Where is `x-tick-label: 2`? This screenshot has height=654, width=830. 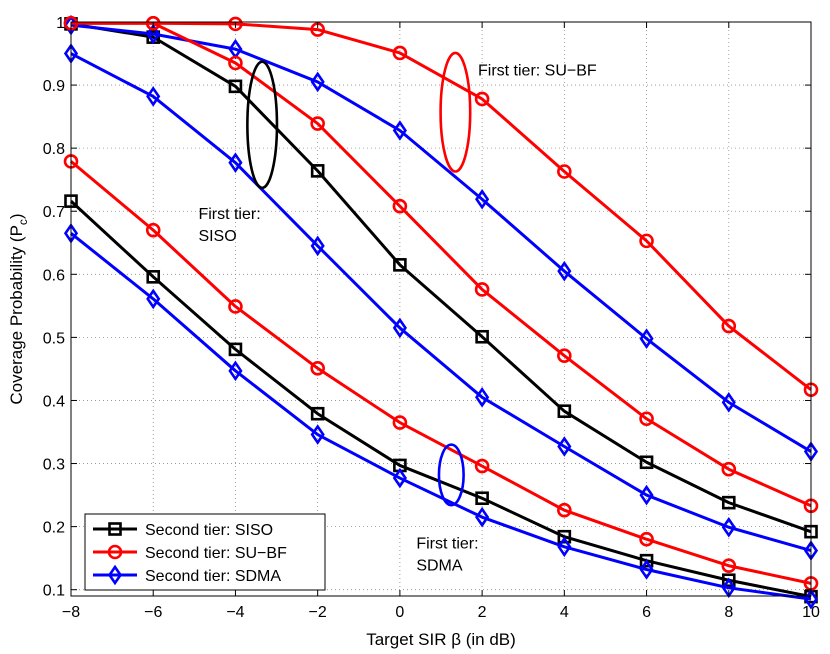 x-tick-label: 2 is located at coordinates (482, 612).